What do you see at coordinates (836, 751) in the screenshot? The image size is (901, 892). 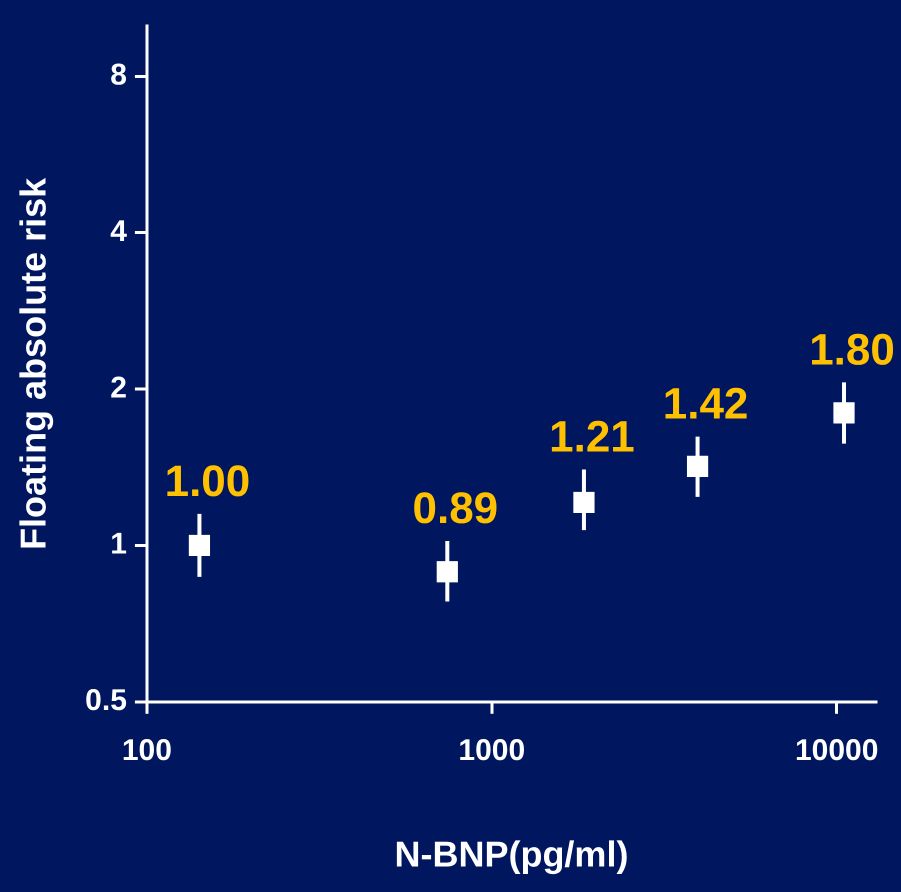 I see `x-tick-label: 10000` at bounding box center [836, 751].